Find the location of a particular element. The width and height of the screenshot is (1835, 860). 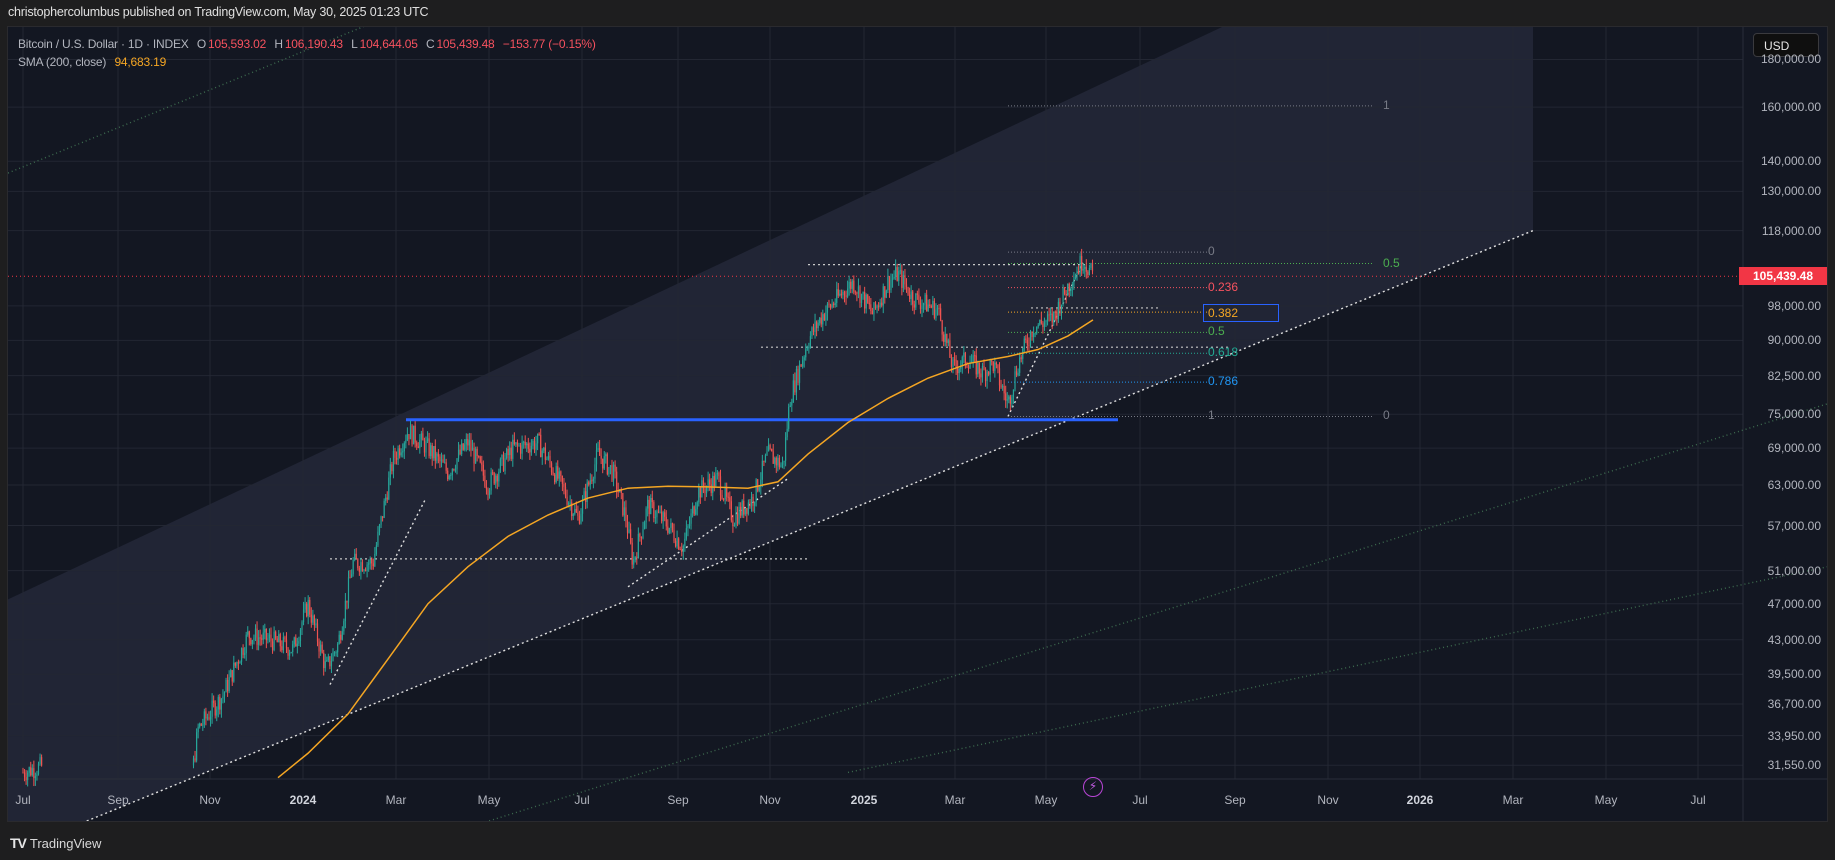

price-tick: 51,000.00 is located at coordinates (1794, 570).